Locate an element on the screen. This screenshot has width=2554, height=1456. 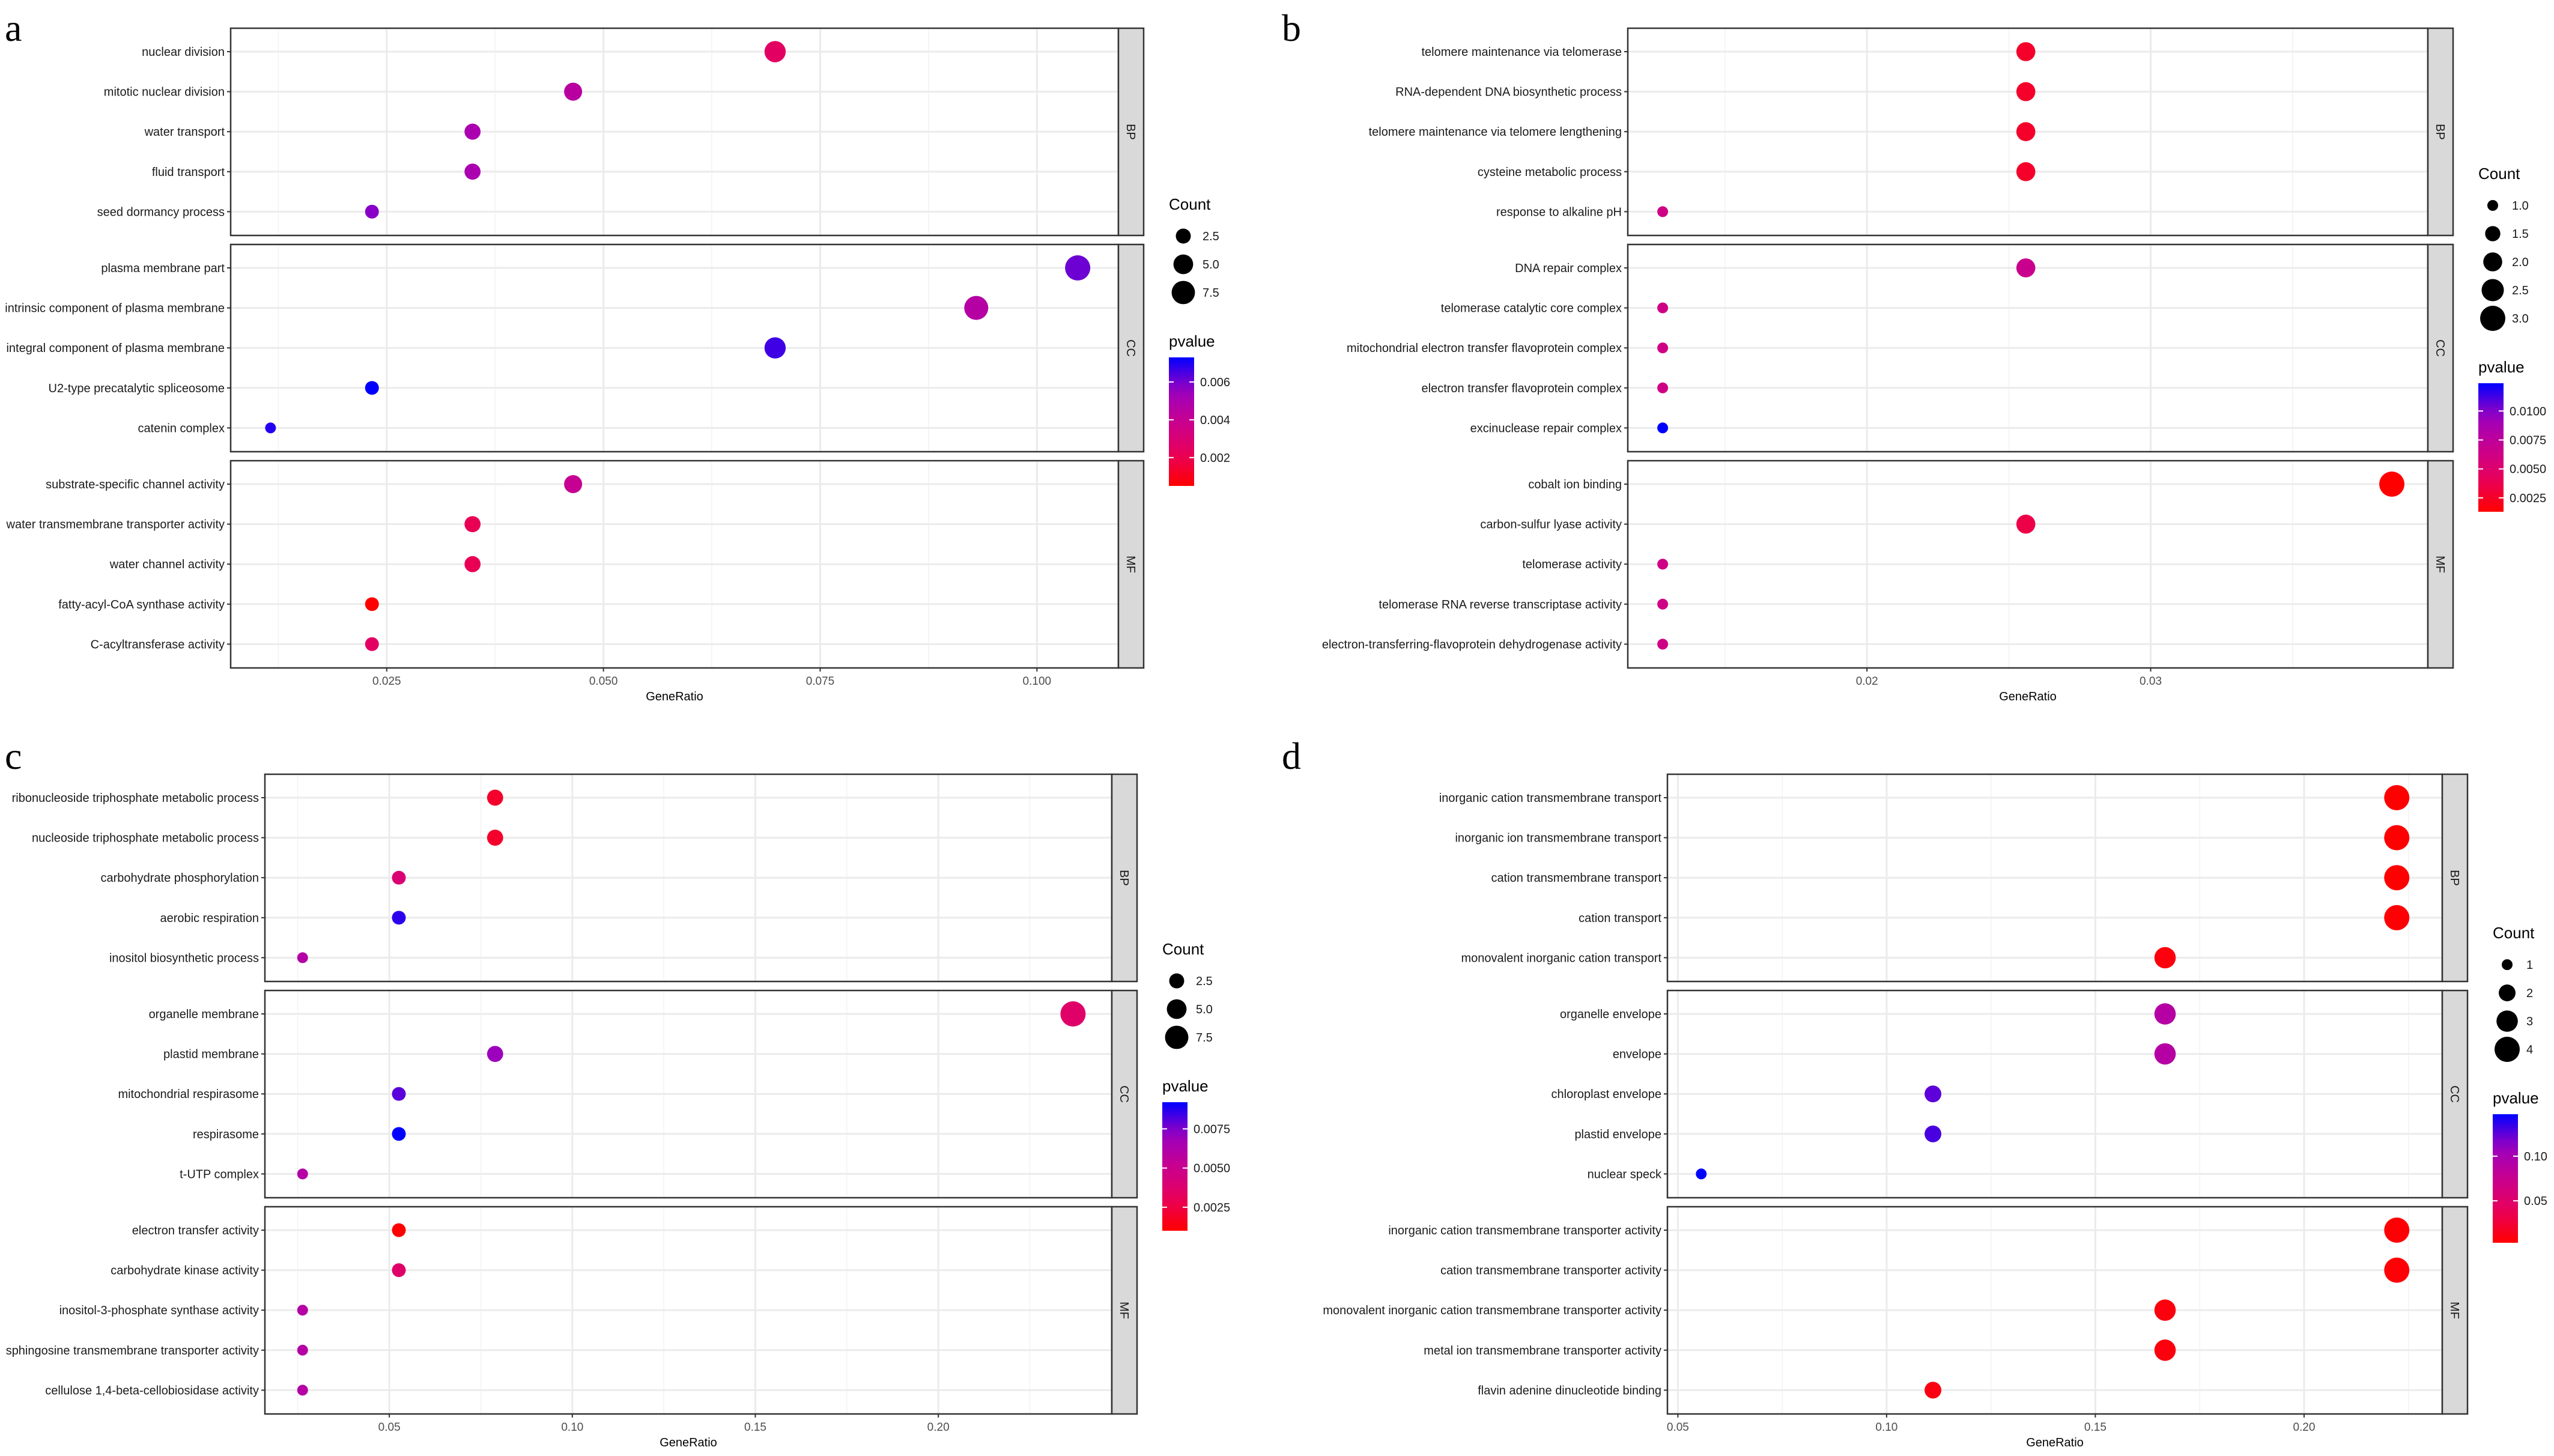
term-label: DNA repair complex is located at coordinates (1568, 268).